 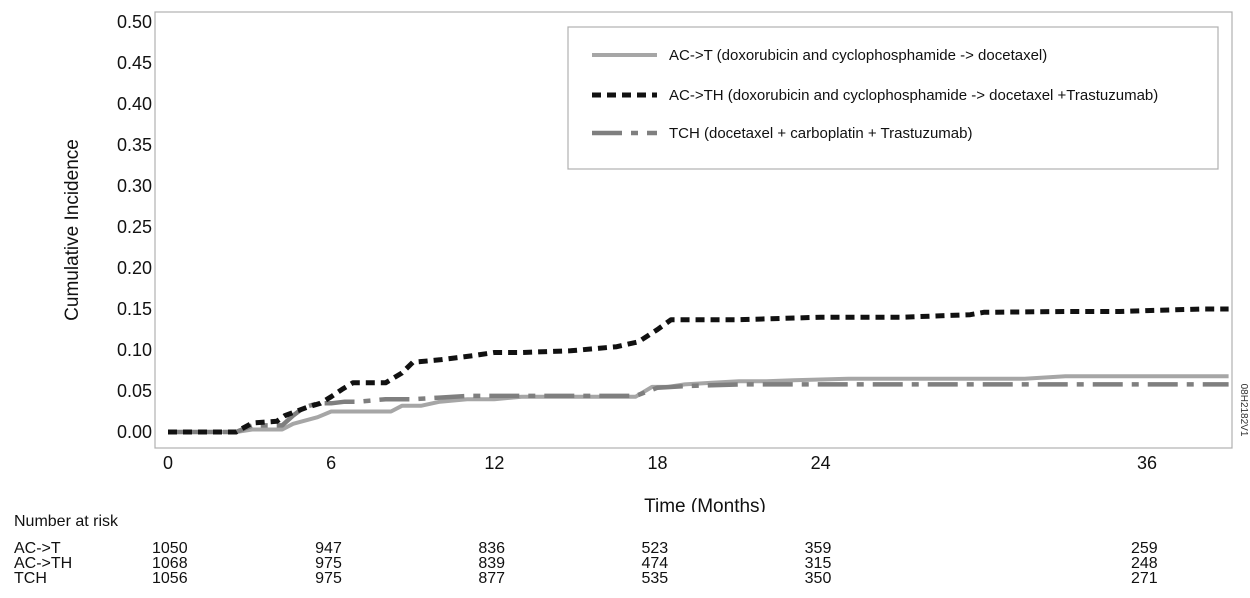 I want to click on risk-cell: 523, so click(x=655, y=548).